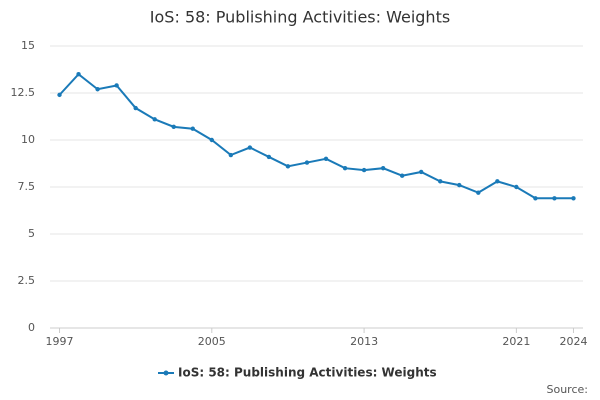 The width and height of the screenshot is (600, 400). I want to click on x-tick-label: 2013, so click(364, 341).